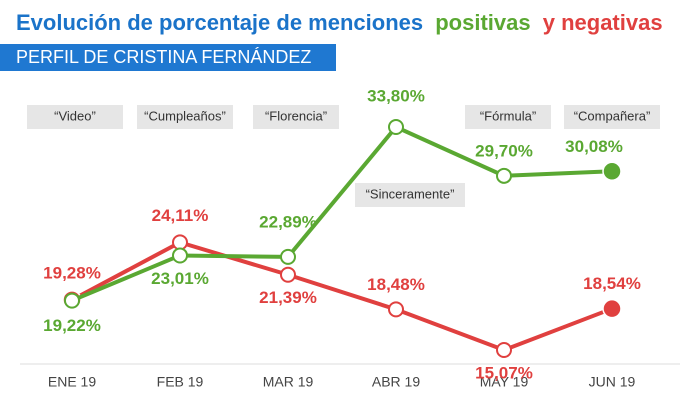 The image size is (700, 414). I want to click on subtitle: PERFIL DE CRISTINA FERNÁNDEZ, so click(163, 57).